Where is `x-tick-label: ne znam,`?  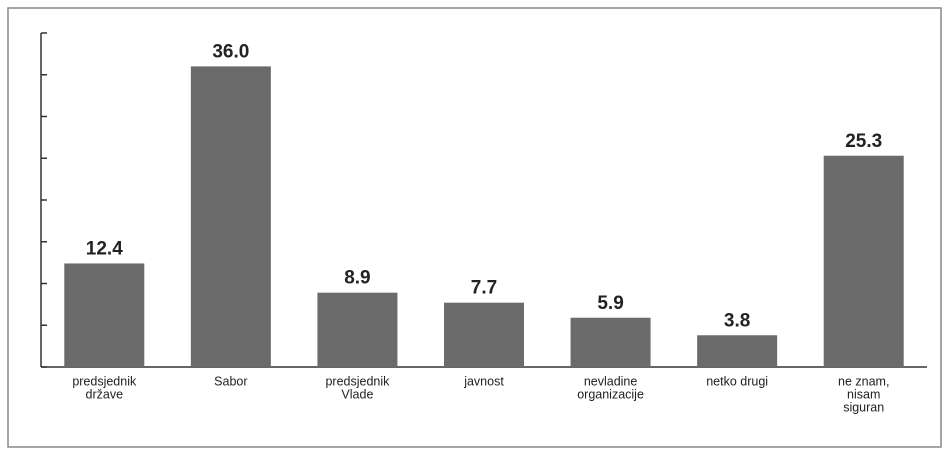
x-tick-label: ne znam, is located at coordinates (863, 381).